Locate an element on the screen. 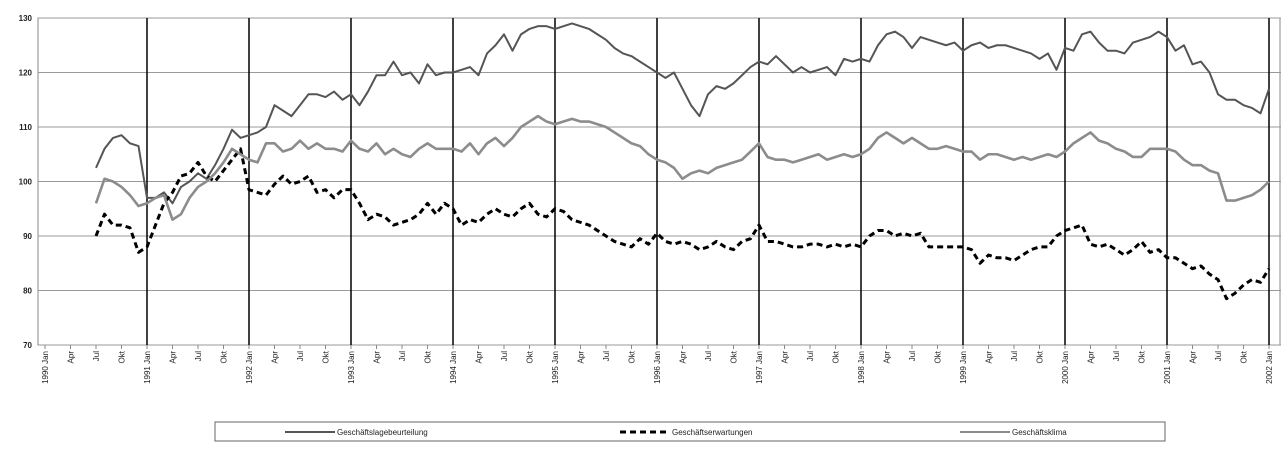 This screenshot has width=1281, height=450. x-tick-label: 1990 Jan is located at coordinates (45, 367).